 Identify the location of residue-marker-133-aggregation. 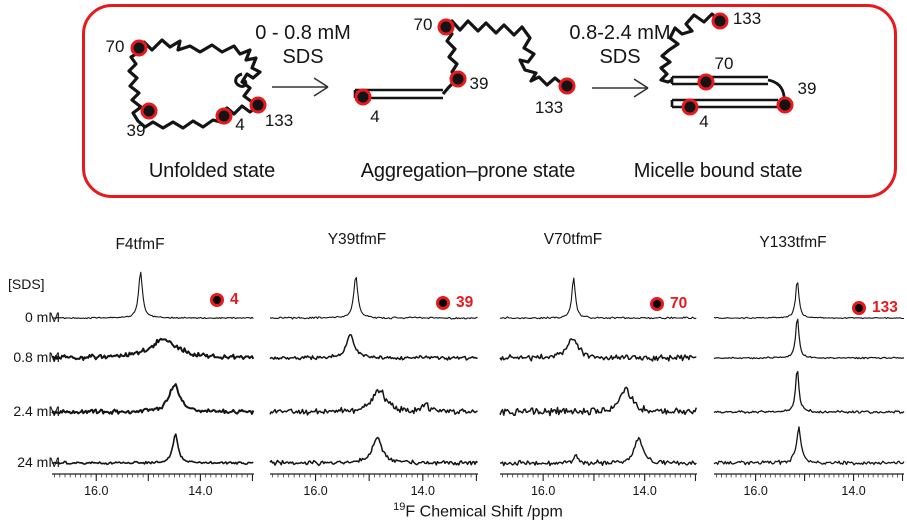
(567, 86).